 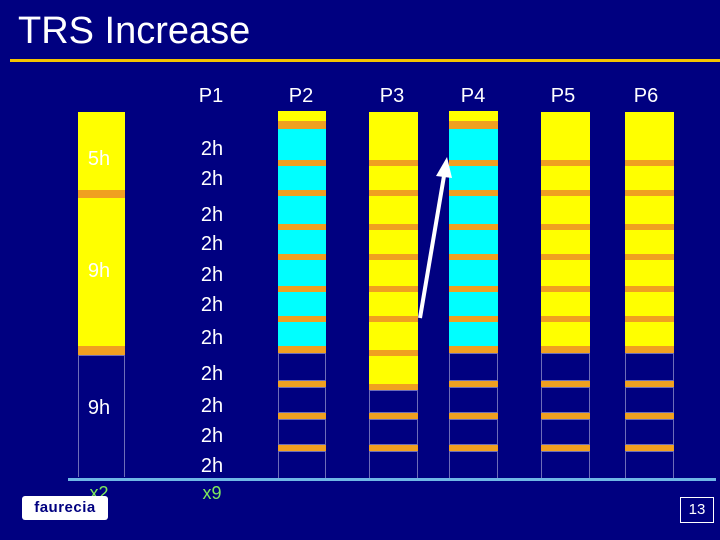 I want to click on header-p4: P4, so click(x=473, y=96).